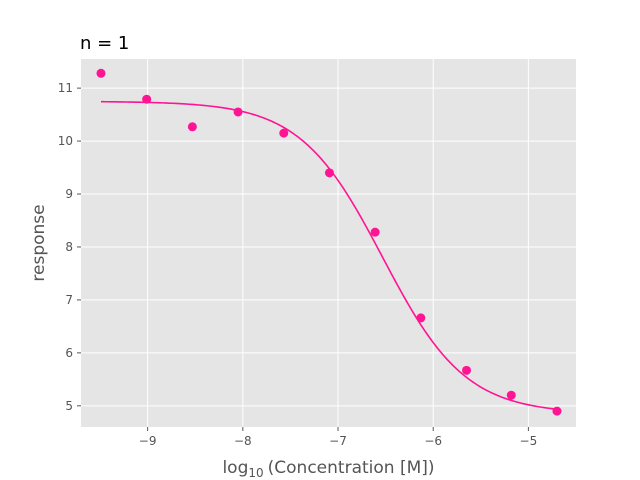 This screenshot has width=640, height=480. Describe the element at coordinates (69, 406) in the screenshot. I see `y-tick-label: 5` at that location.